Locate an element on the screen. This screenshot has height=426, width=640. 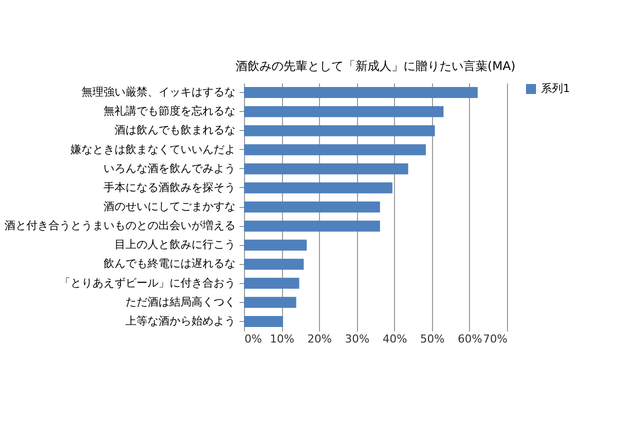
x-tick-label: 10% is located at coordinates (282, 339).